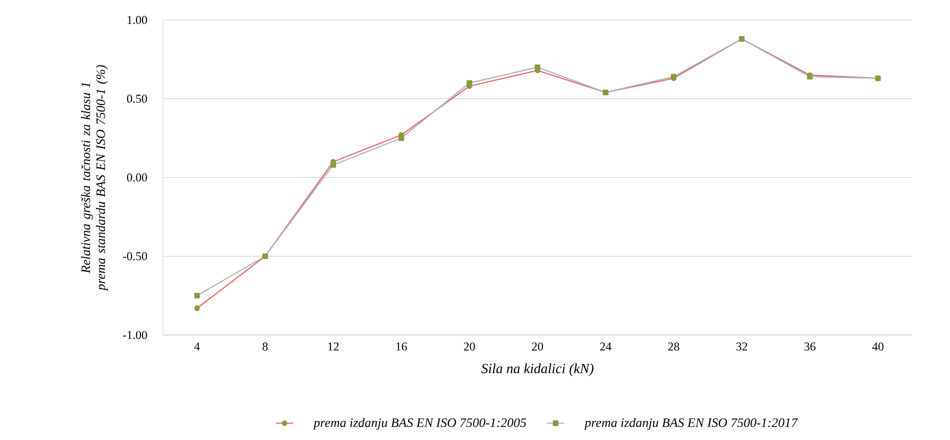  Describe the element at coordinates (265, 346) in the screenshot. I see `x-tick-label: 8` at that location.